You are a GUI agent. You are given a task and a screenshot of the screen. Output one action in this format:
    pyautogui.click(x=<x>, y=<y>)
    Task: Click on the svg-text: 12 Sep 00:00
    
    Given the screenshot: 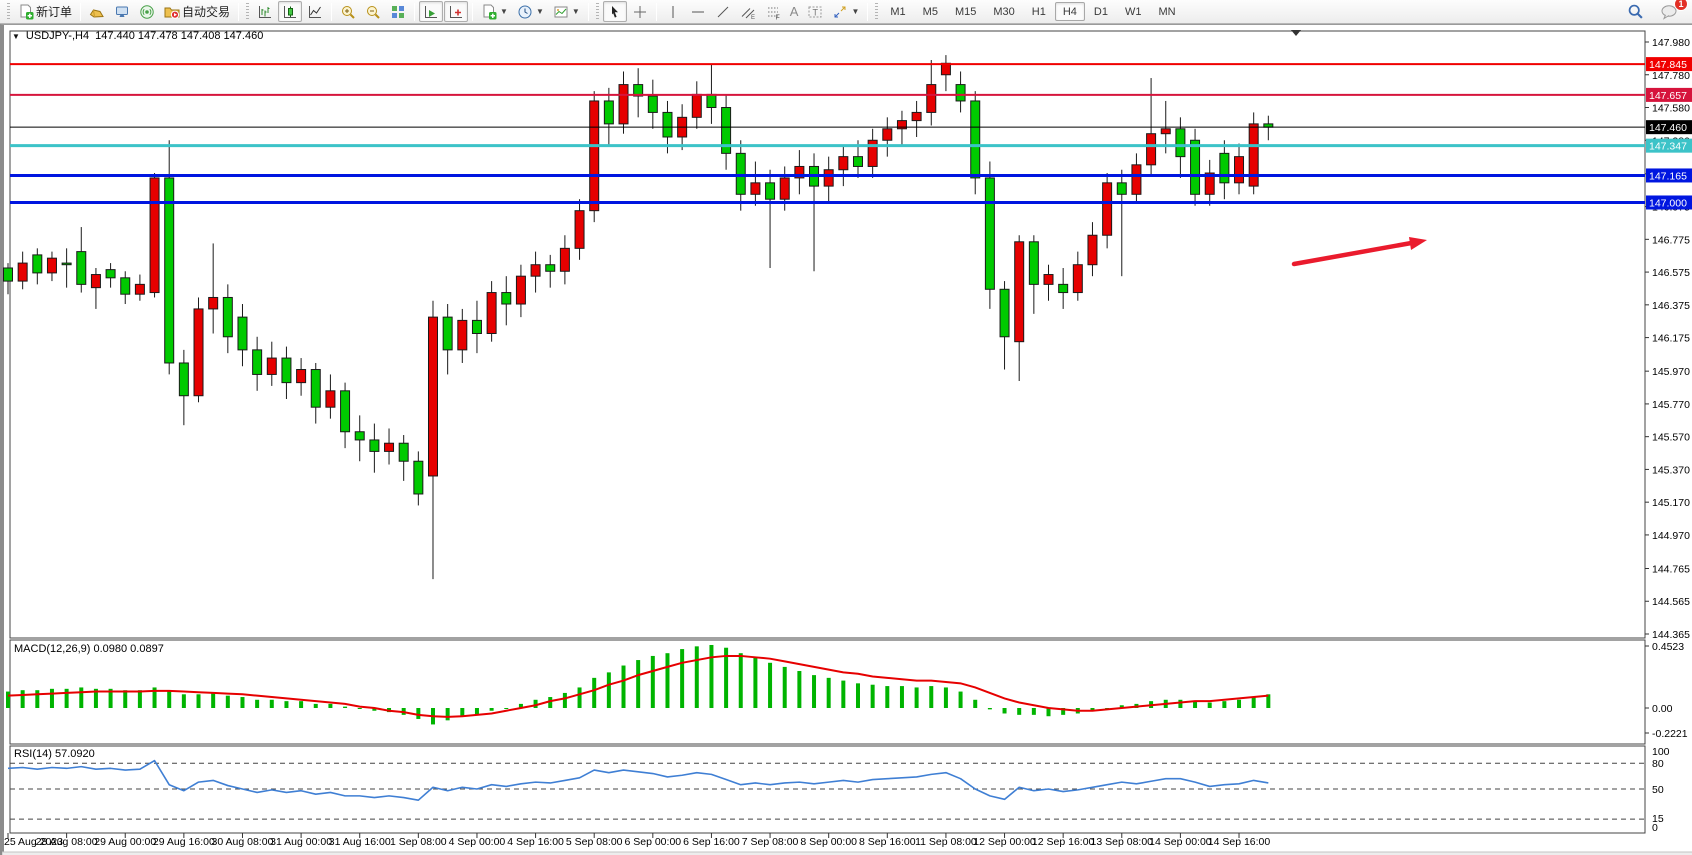 What is the action you would take?
    pyautogui.click(x=1004, y=842)
    